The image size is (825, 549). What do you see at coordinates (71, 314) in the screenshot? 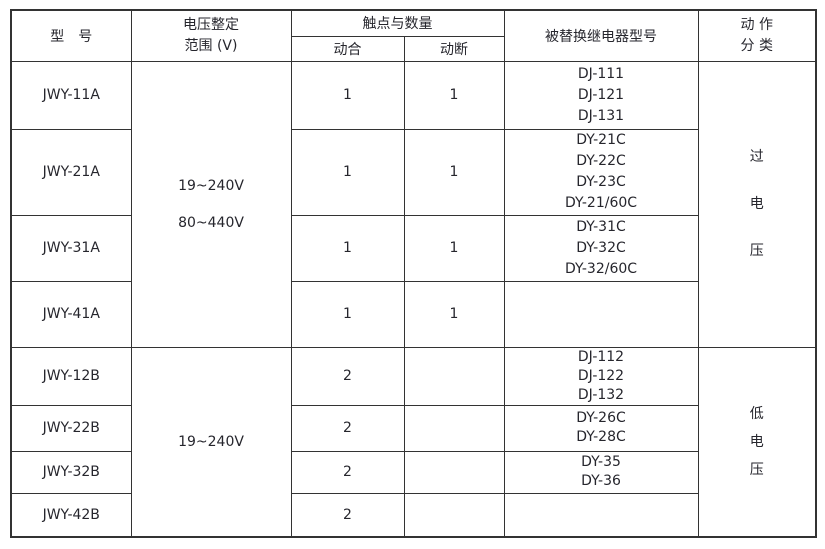
I see `model-cell: JWY-41A` at bounding box center [71, 314].